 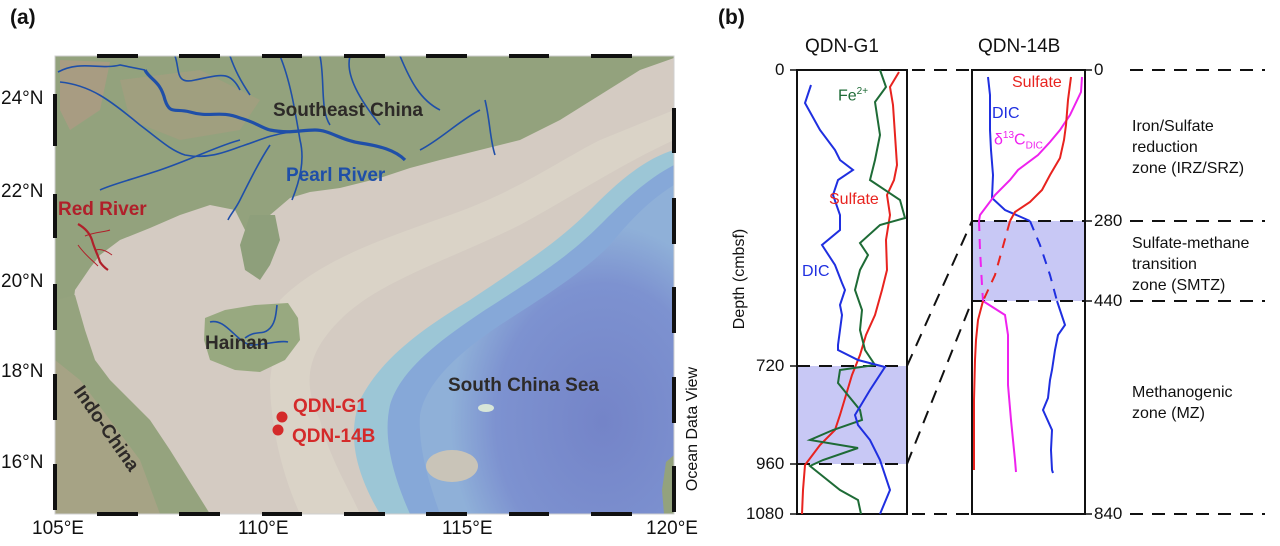 What do you see at coordinates (692, 429) in the screenshot?
I see `credit-ocean-data-view: Ocean Data View` at bounding box center [692, 429].